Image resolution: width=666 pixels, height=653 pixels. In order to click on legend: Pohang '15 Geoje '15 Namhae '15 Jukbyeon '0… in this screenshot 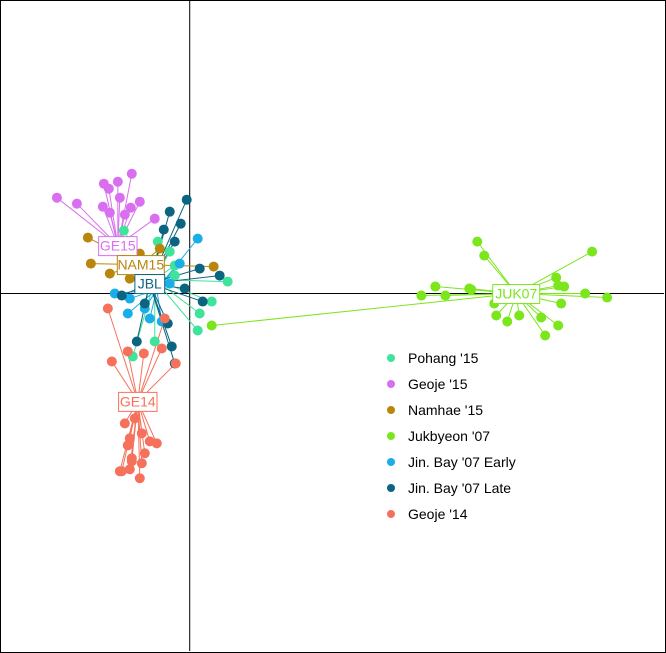, I will do `click(451, 436)`.